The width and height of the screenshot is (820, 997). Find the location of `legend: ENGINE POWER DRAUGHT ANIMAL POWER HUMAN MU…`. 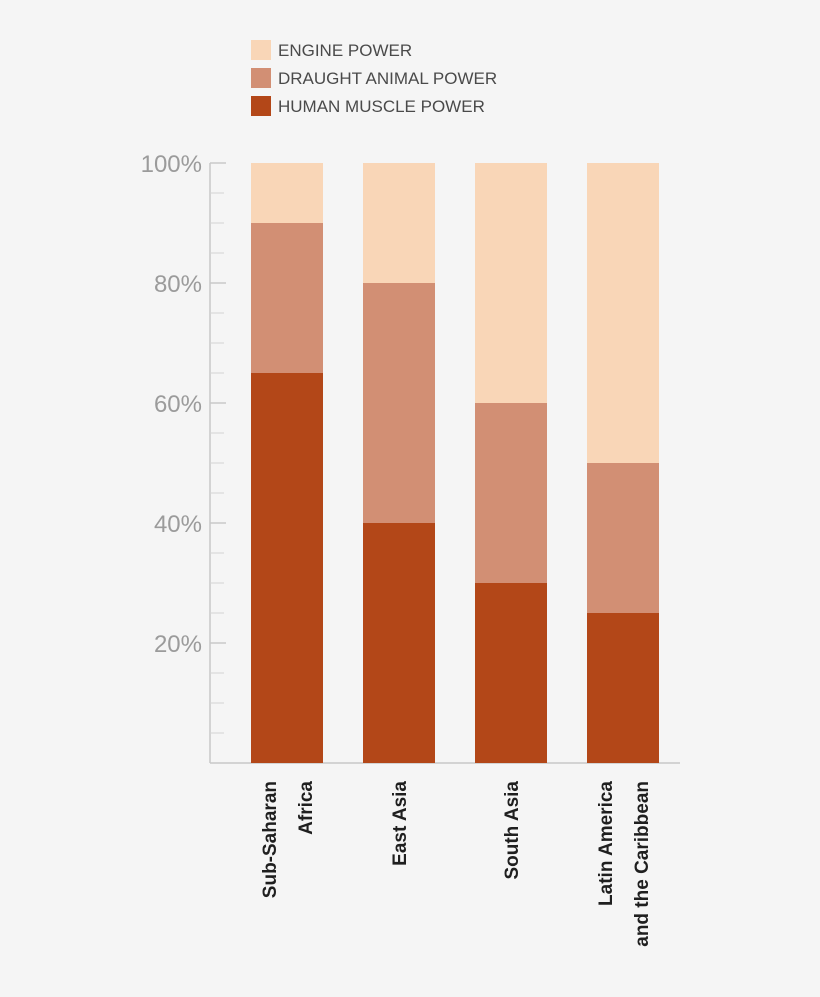

legend: ENGINE POWER DRAUGHT ANIMAL POWER HUMAN MU… is located at coordinates (374, 78).